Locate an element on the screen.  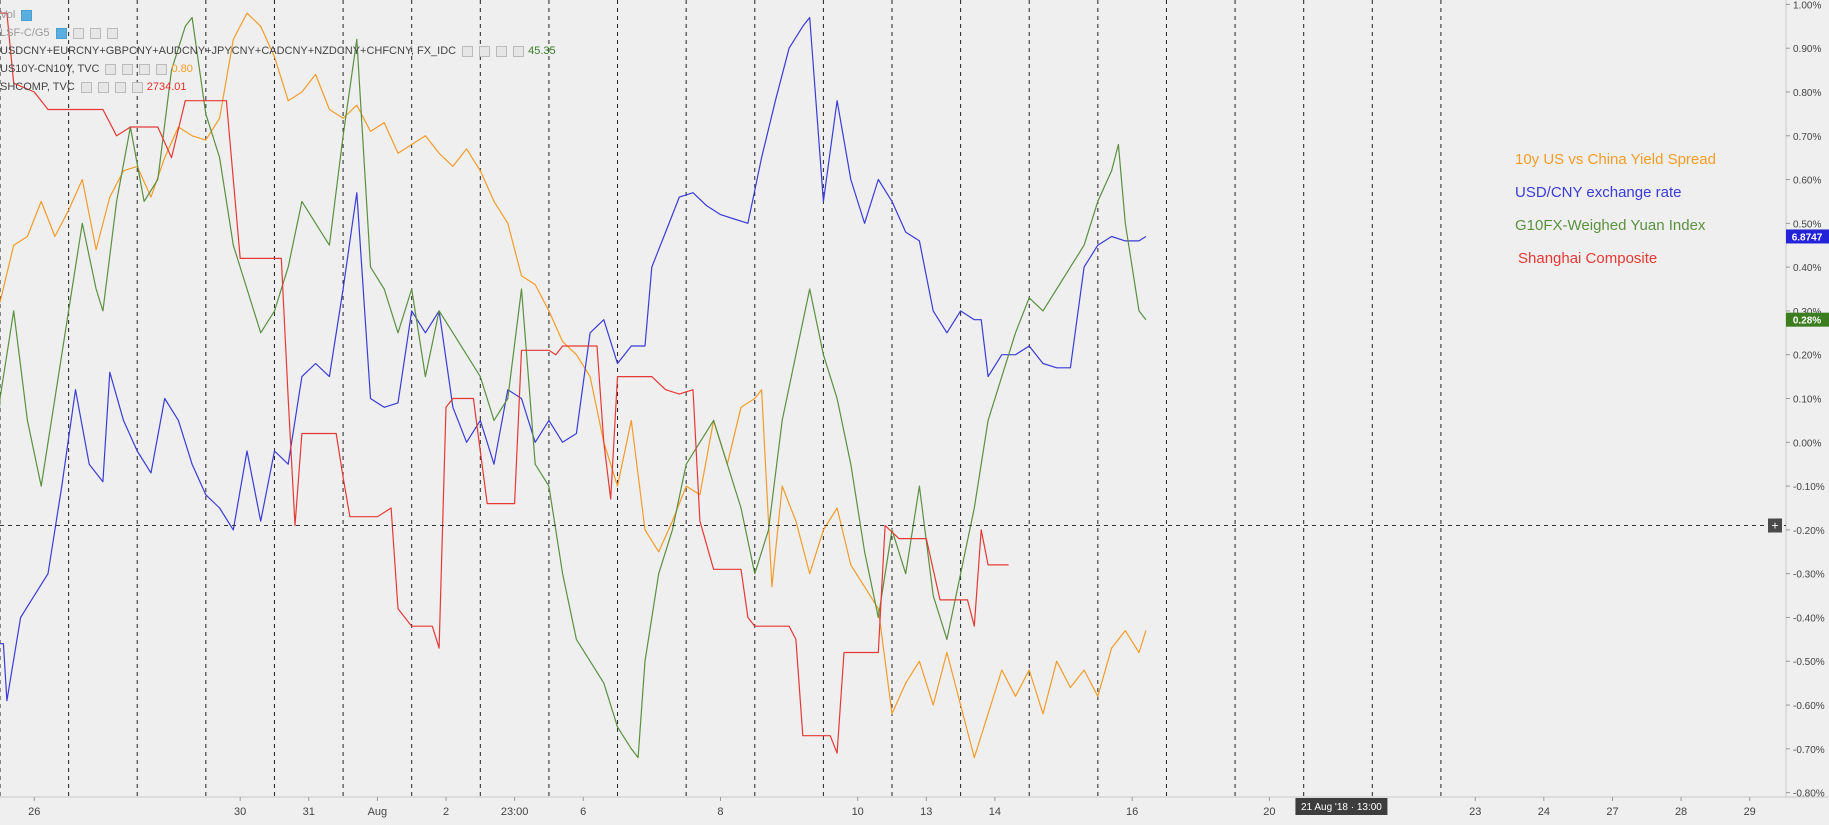
y-tick-label: 0.20% is located at coordinates (1807, 356).